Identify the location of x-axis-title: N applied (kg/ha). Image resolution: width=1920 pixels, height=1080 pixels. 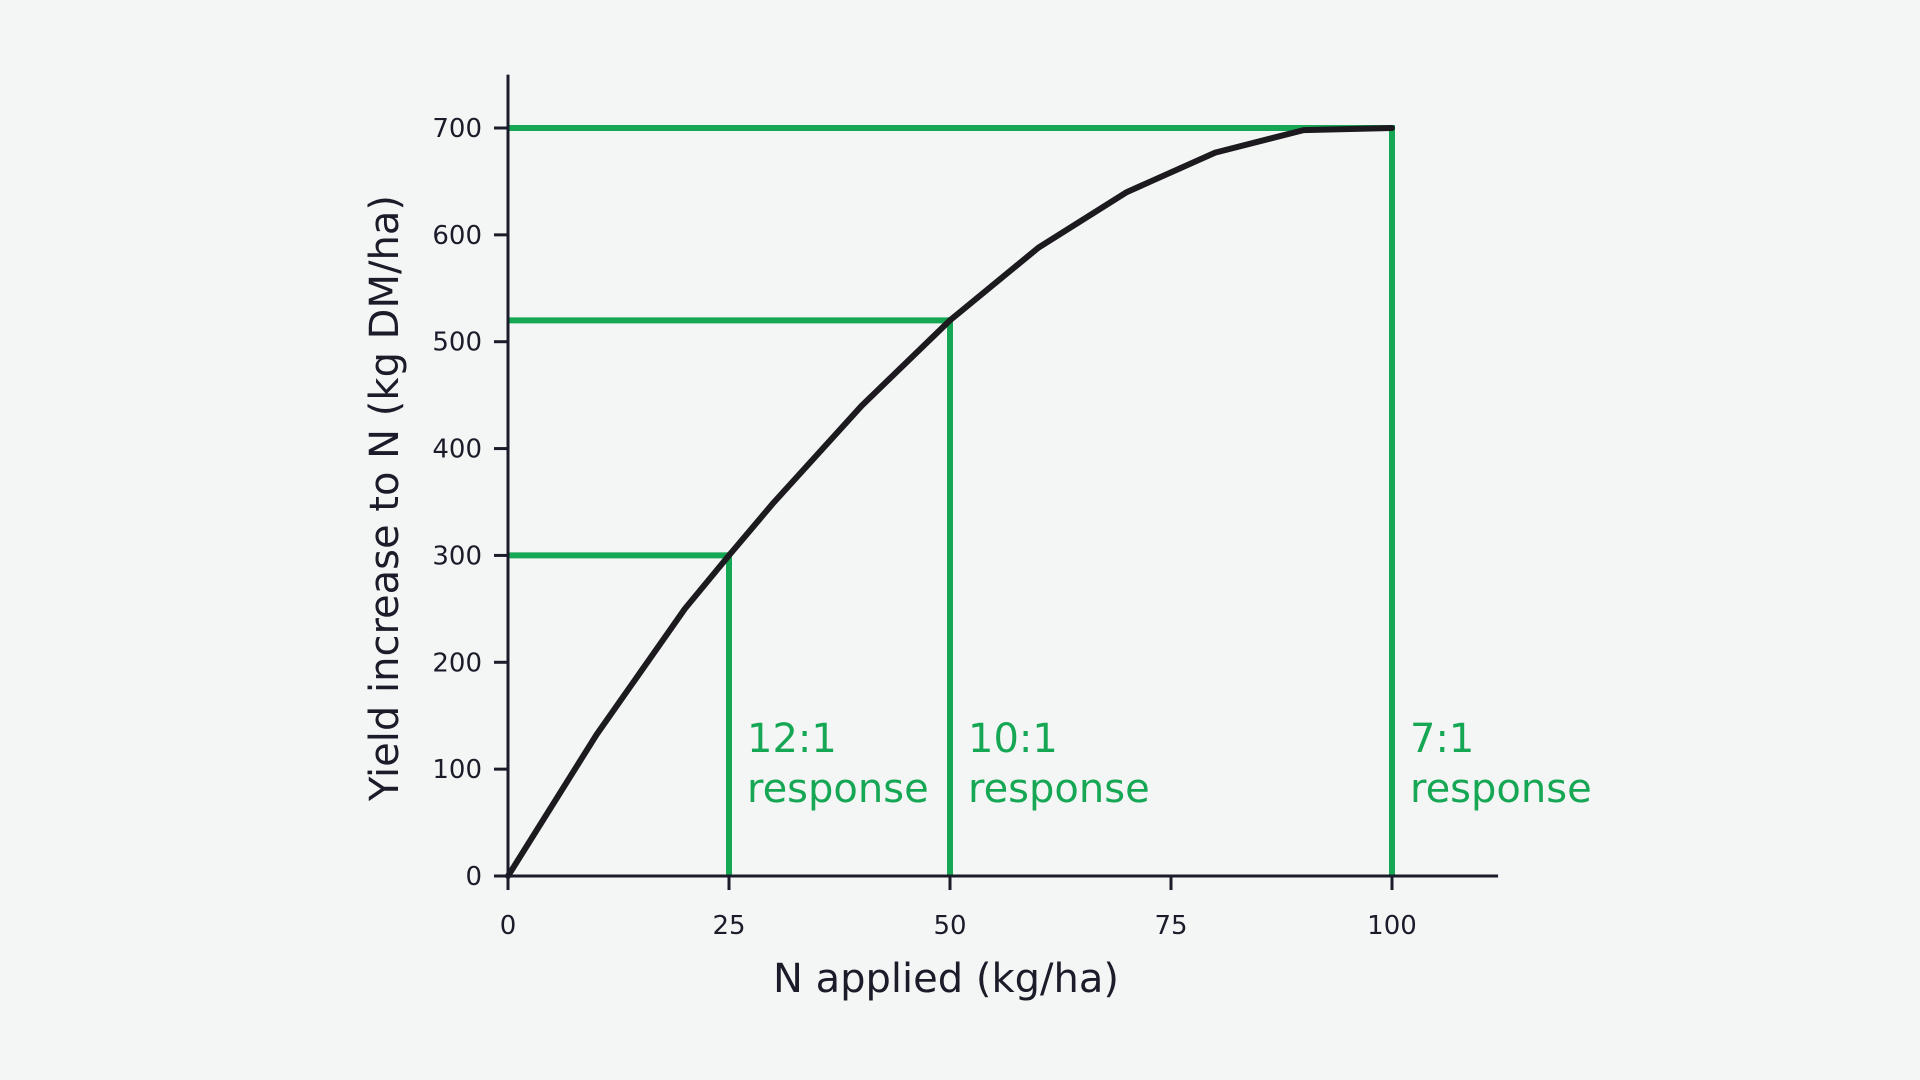
(946, 979).